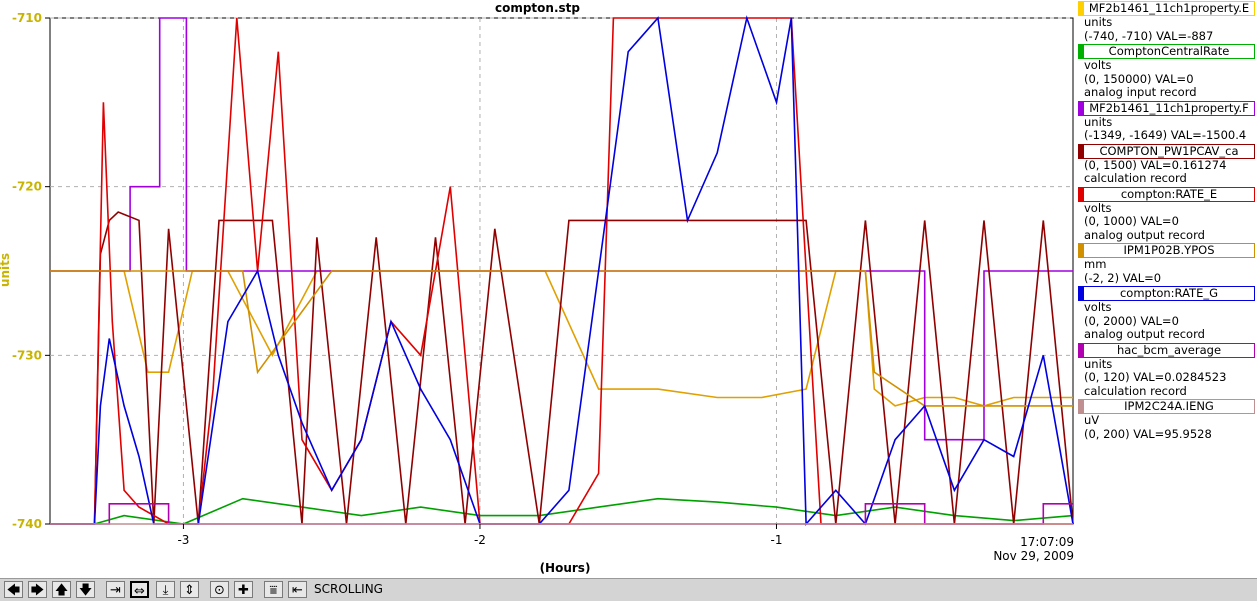 This screenshot has width=1257, height=601. I want to click on x-tick-label: -1, so click(776, 540).